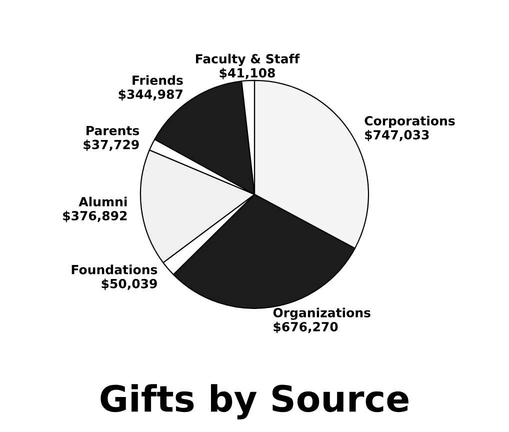 Image resolution: width=509 pixels, height=432 pixels. I want to click on data-label: $376,892, so click(95, 216).